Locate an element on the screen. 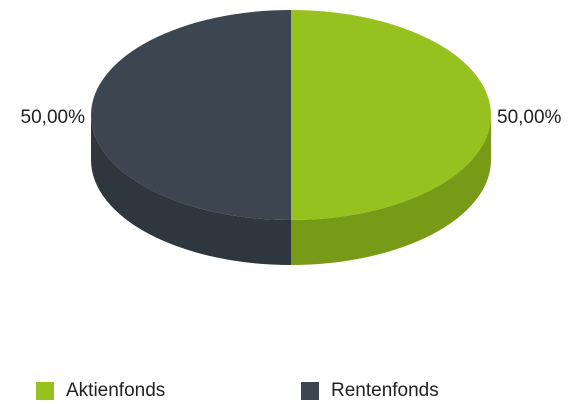 The width and height of the screenshot is (579, 404). pie-side-rentenfonds is located at coordinates (191, 190).